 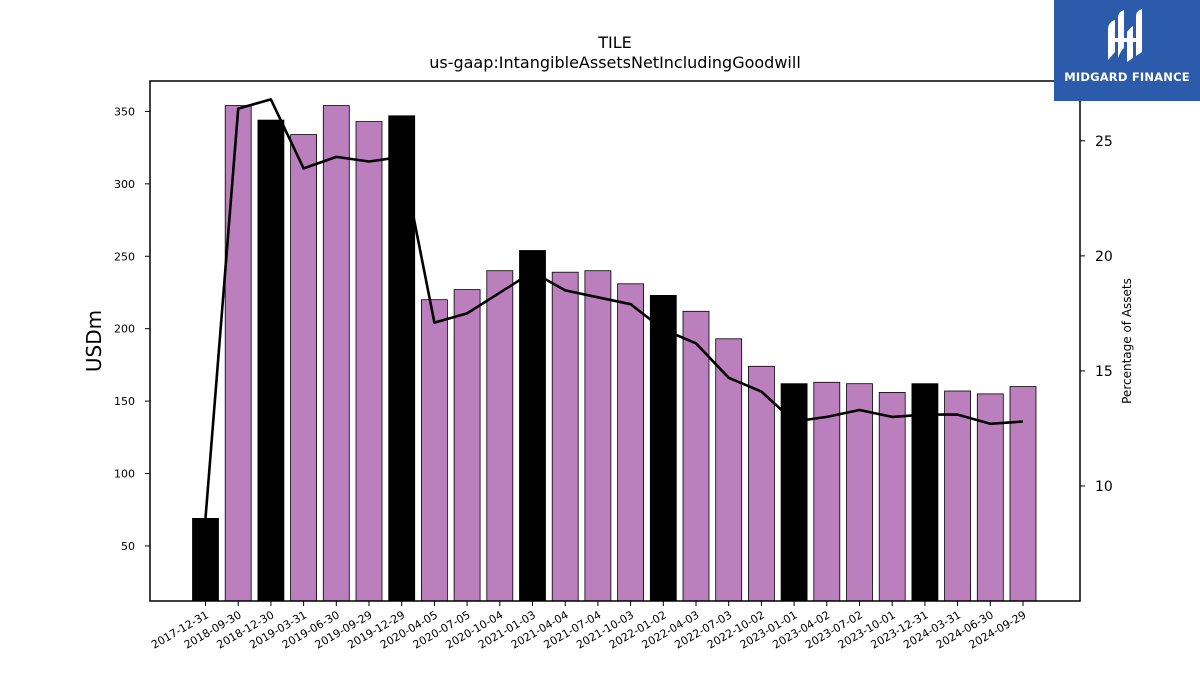 What do you see at coordinates (1127, 77) in the screenshot?
I see `logo-text: MIDGARD FINANCE` at bounding box center [1127, 77].